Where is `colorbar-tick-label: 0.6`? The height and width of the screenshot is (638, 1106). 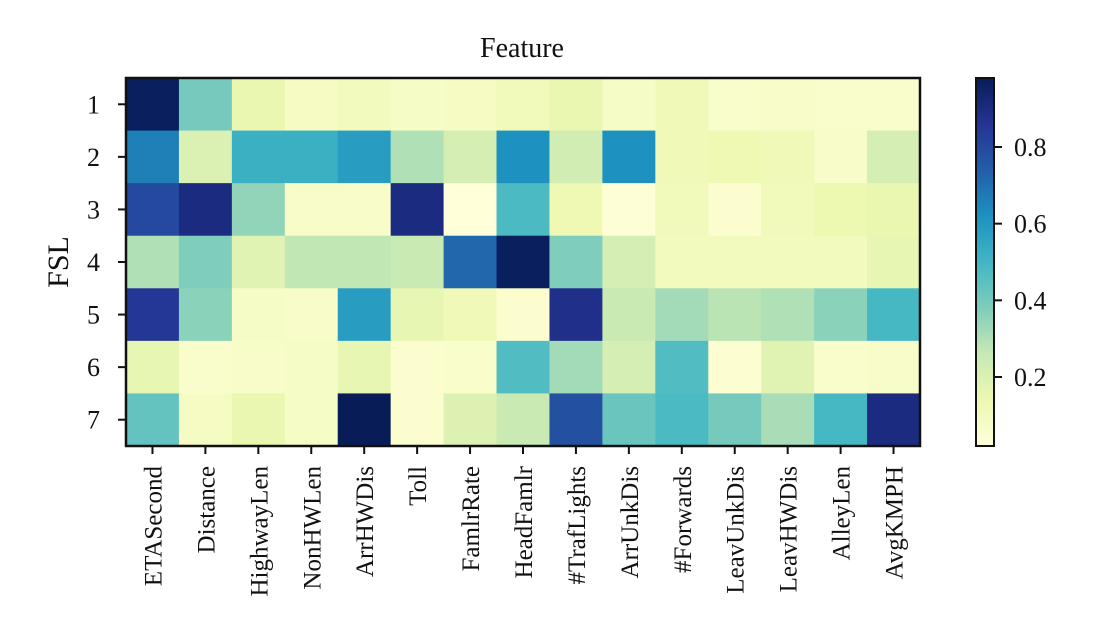
colorbar-tick-label: 0.6 is located at coordinates (1030, 224).